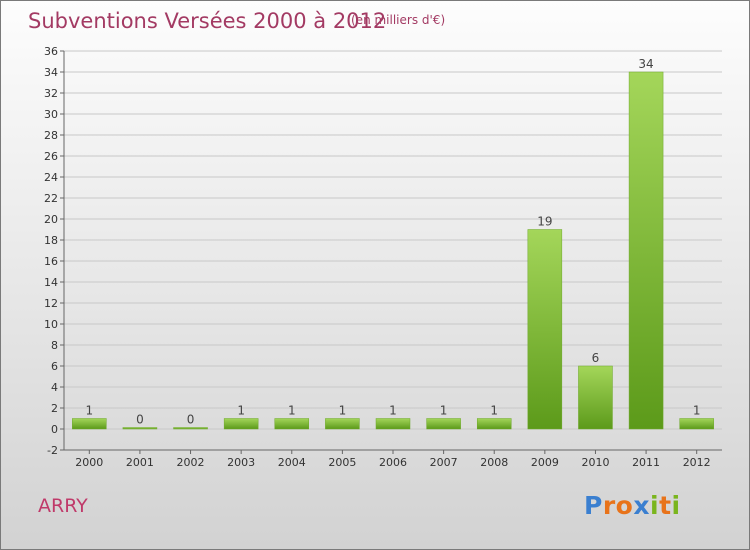 This screenshot has height=550, width=750. I want to click on x-tick-label: 2010, so click(595, 462).